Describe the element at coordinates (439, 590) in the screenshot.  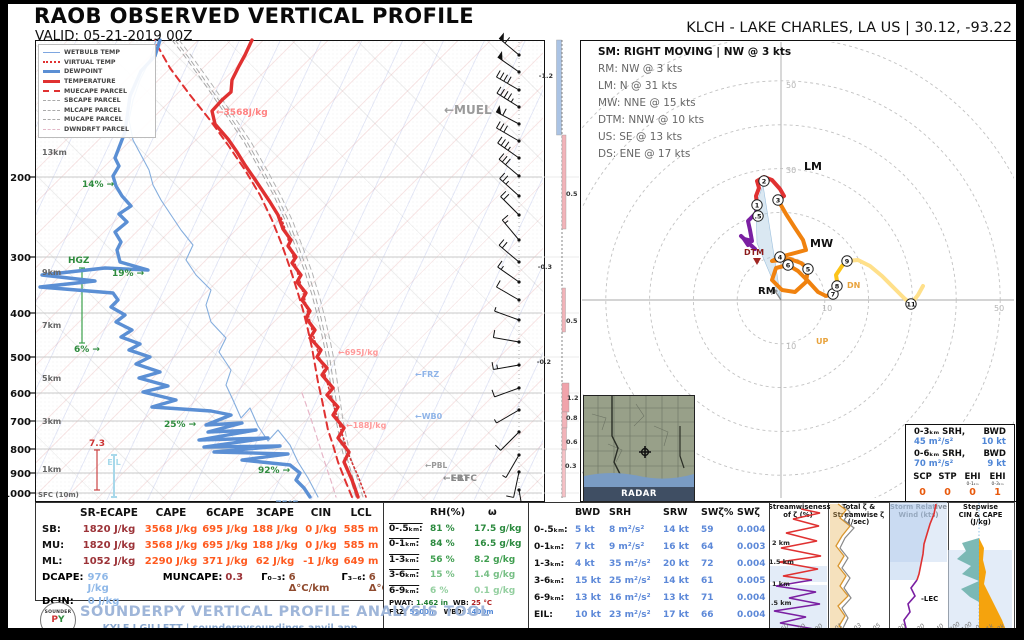
I see `table-cell: 6 %` at that location.